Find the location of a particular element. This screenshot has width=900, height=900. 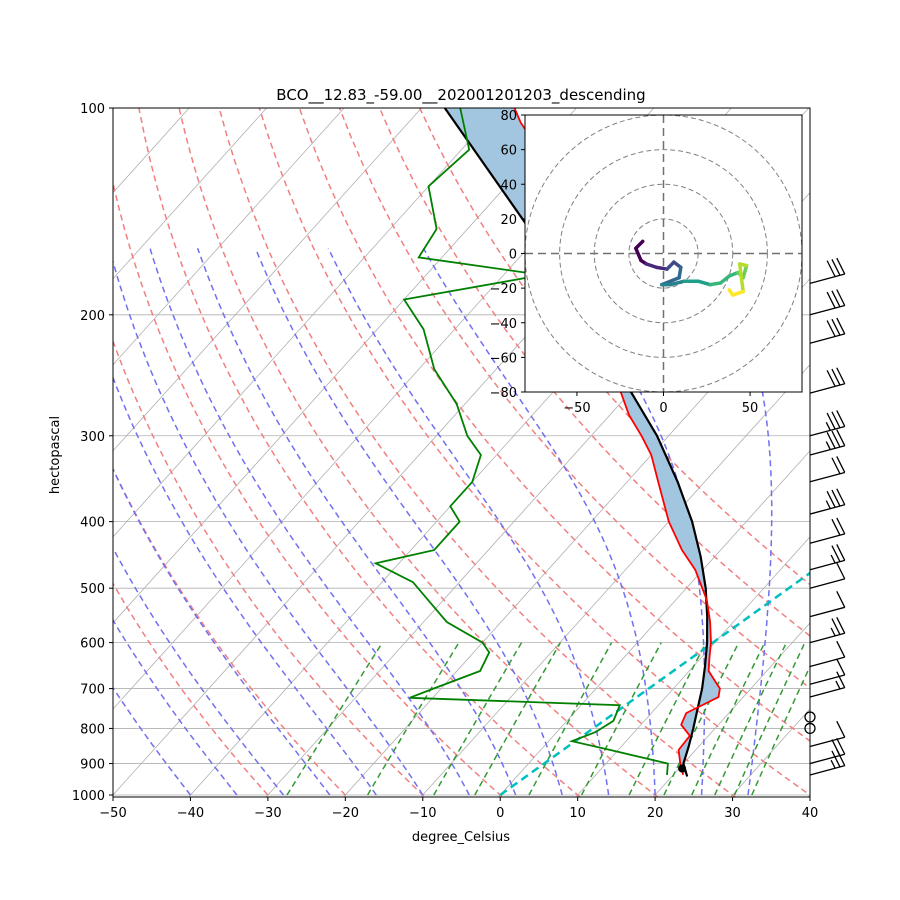

y-axis-ticks: 100 200 300 400 500 600 700 800 900 1000 is located at coordinates (92, 453).